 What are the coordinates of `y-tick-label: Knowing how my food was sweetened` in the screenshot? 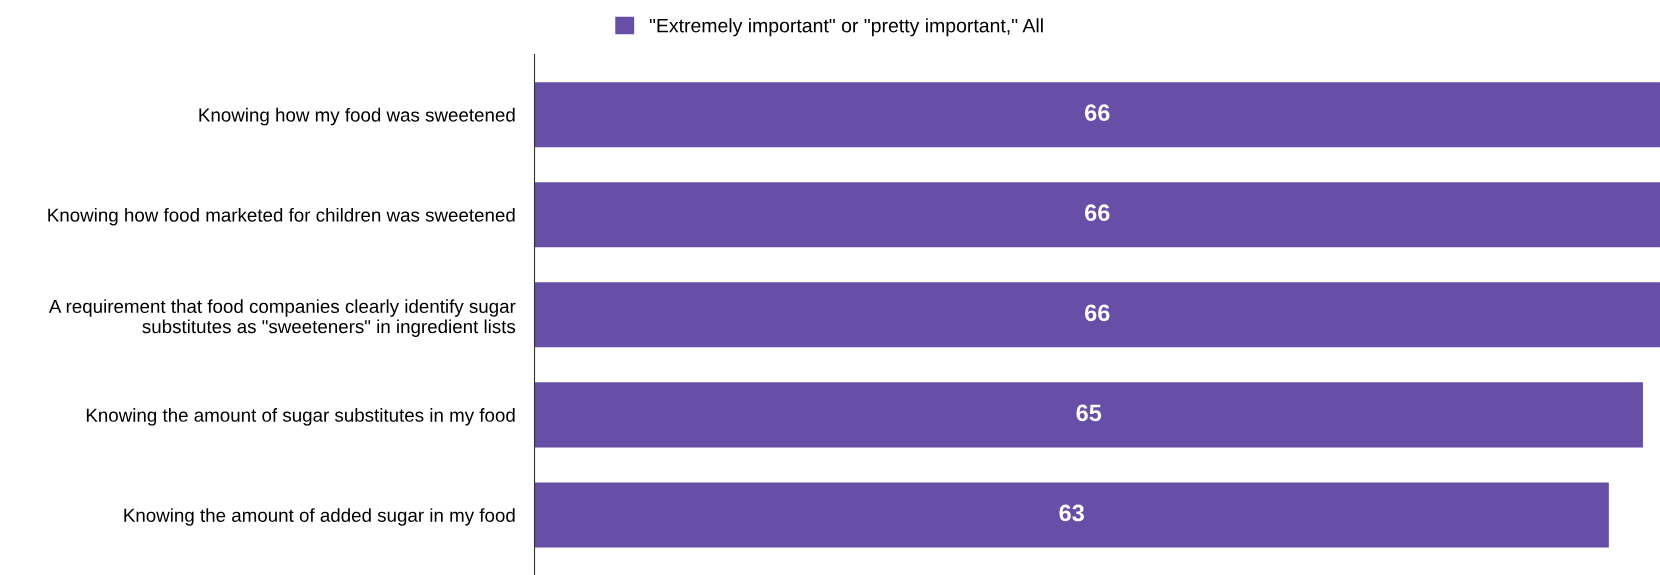 It's located at (357, 116).